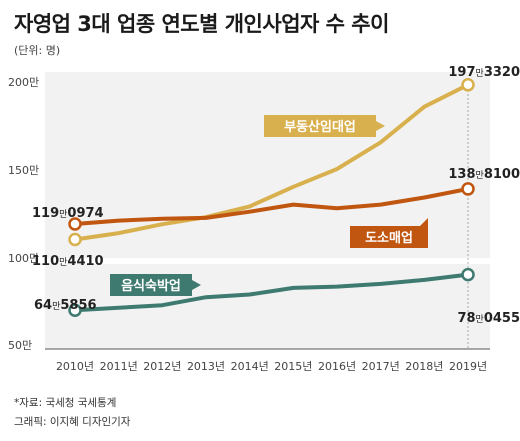 The image size is (520, 441). I want to click on x-tick-label: 2012년, so click(162, 366).